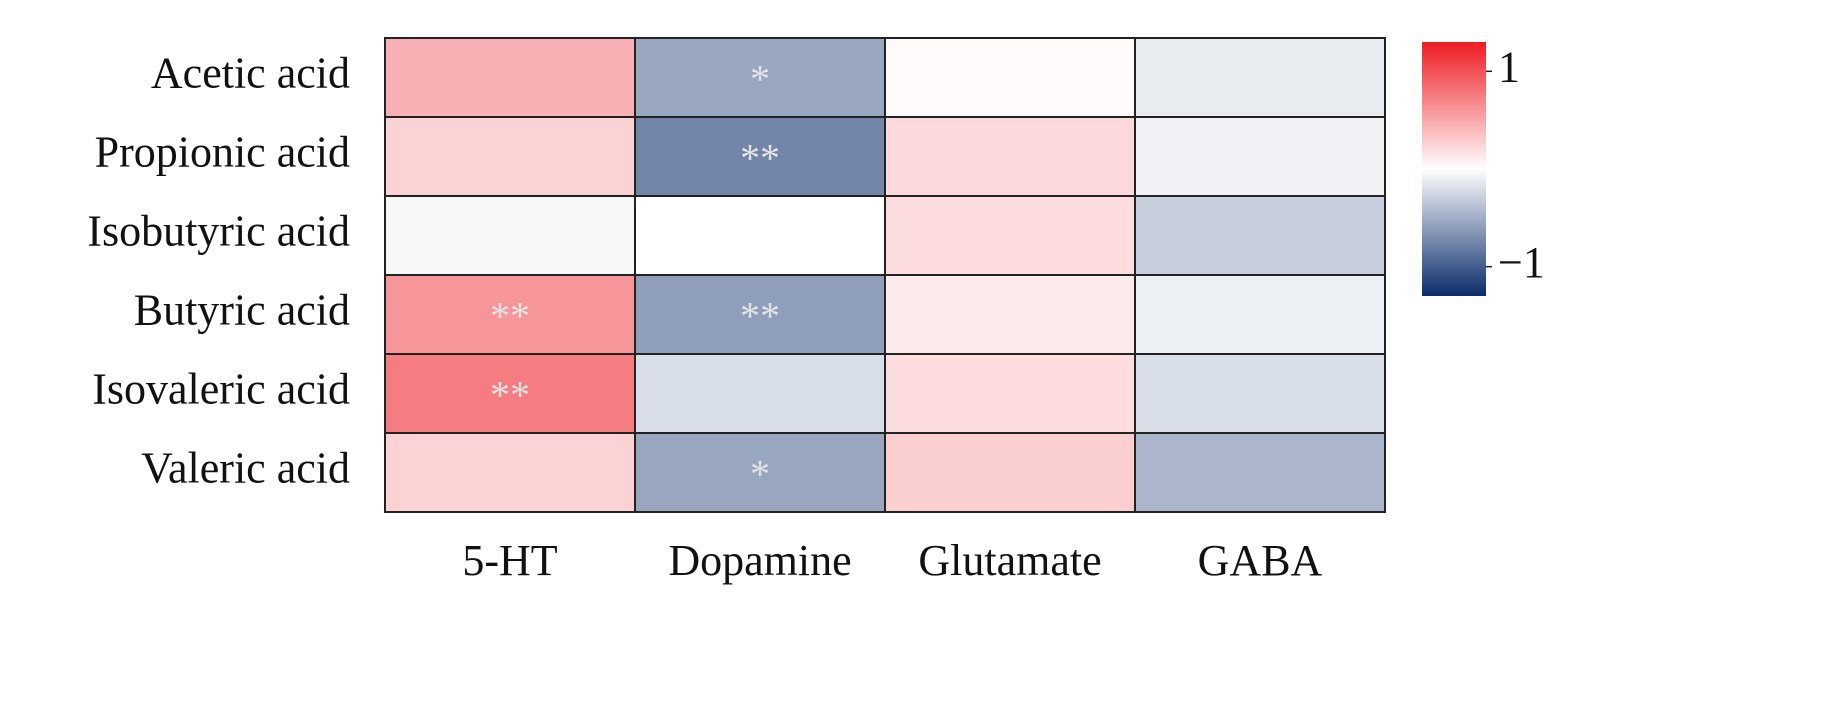 The height and width of the screenshot is (719, 1831). I want to click on x-tick-label: Dopamine, so click(759, 560).